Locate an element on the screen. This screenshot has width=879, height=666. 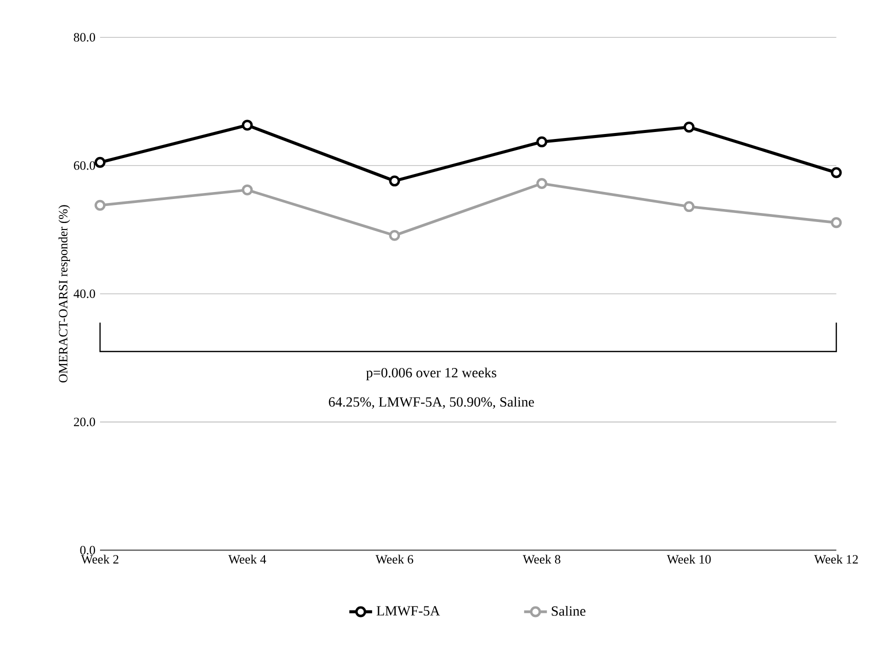
legend-label: Saline is located at coordinates (569, 611).